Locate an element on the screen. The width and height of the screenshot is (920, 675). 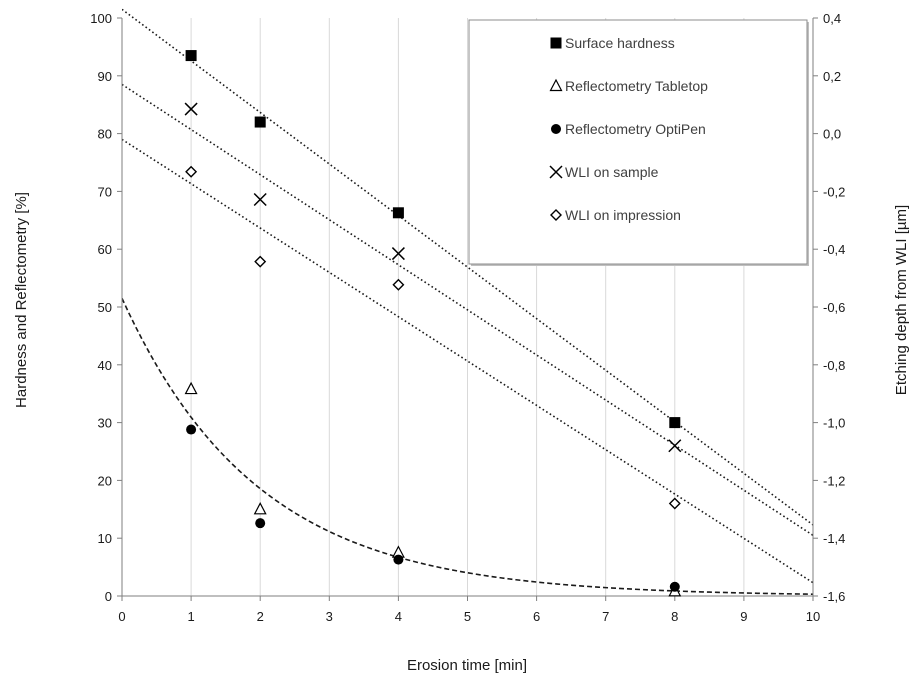
x-tick-label: 4 is located at coordinates (398, 616).